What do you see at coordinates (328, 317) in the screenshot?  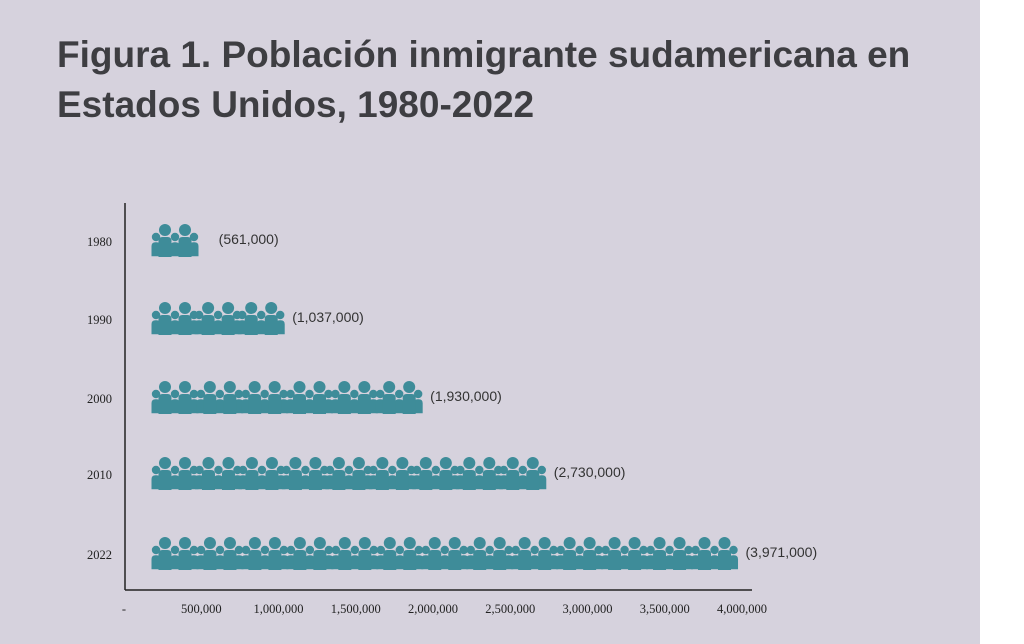 I see `data-label: (1,037,000)` at bounding box center [328, 317].